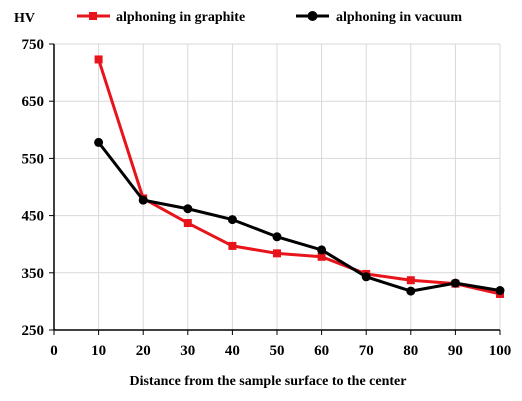 This screenshot has width=522, height=401. Describe the element at coordinates (277, 351) in the screenshot. I see `x-tick-label: 50` at that location.